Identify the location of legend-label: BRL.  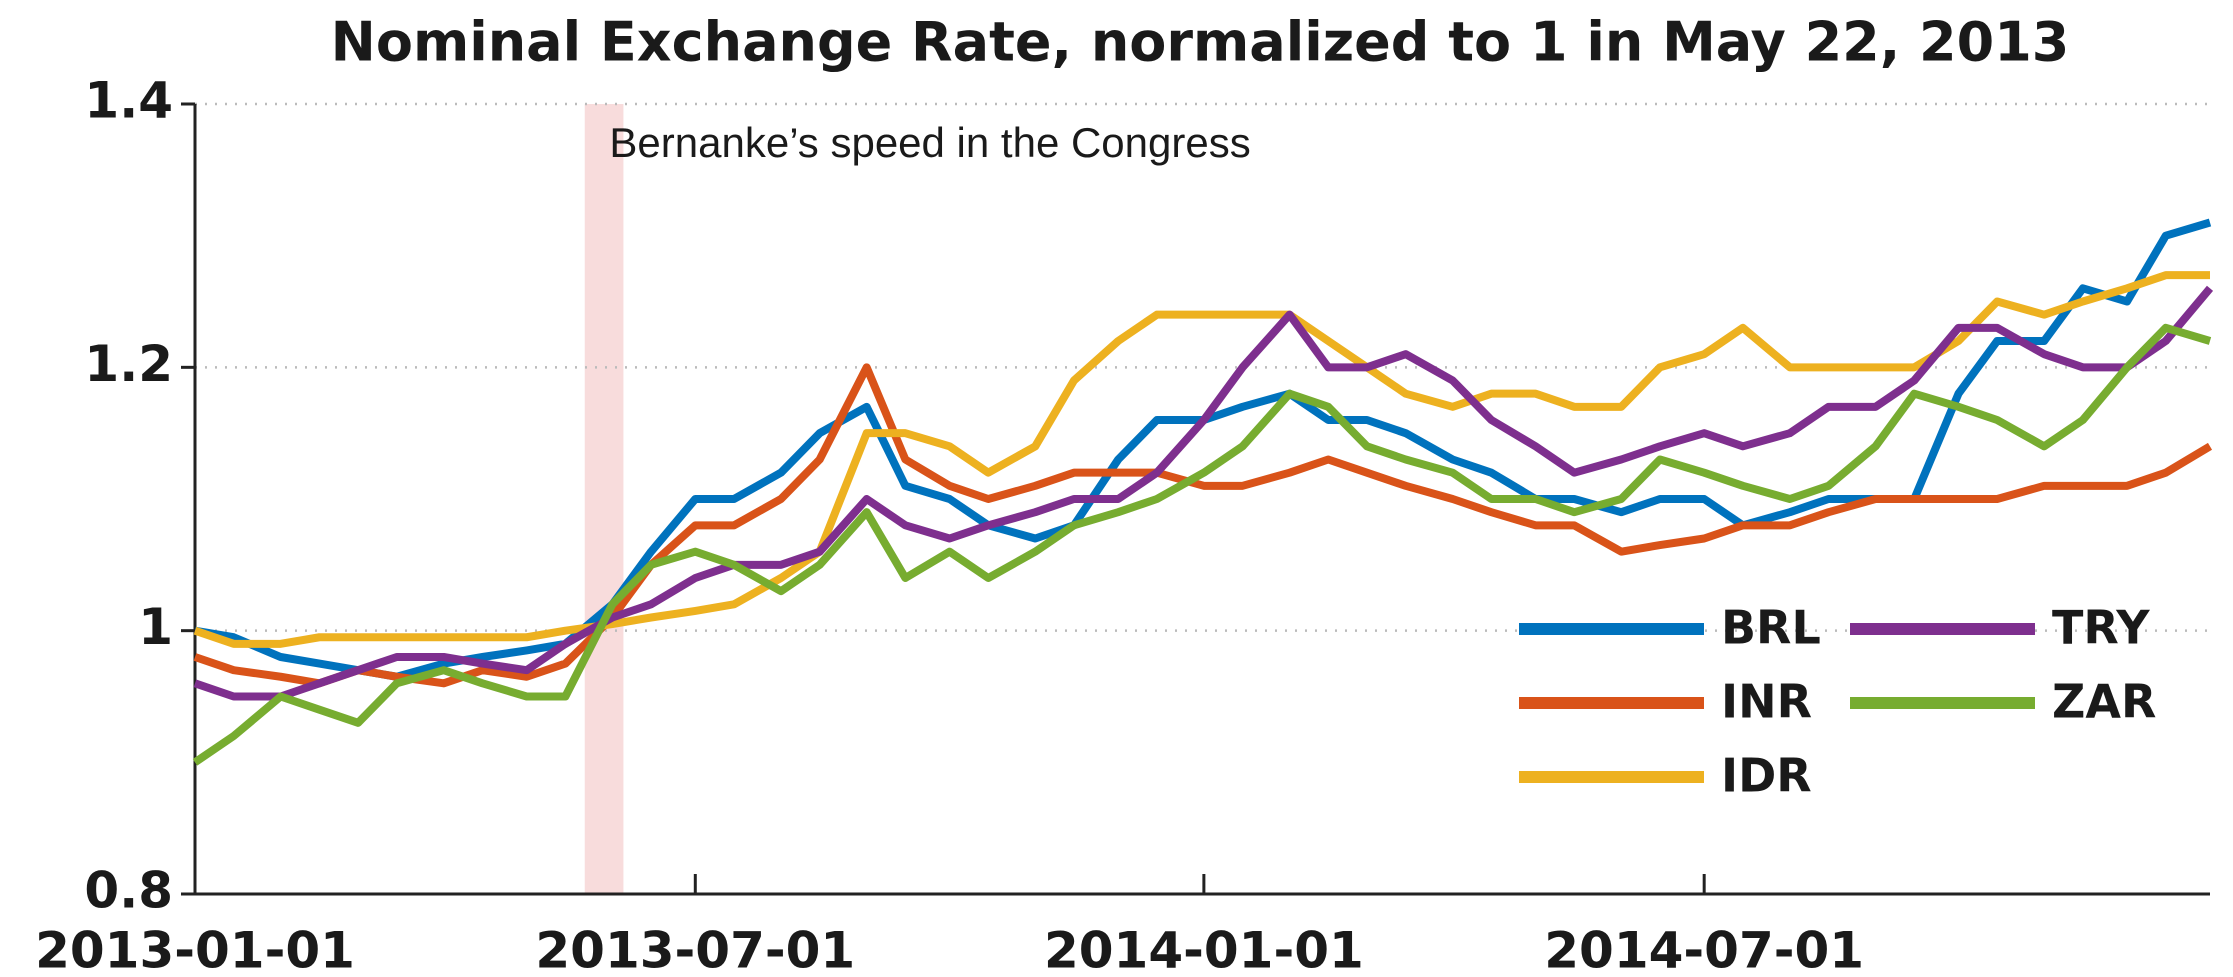
(1771, 628).